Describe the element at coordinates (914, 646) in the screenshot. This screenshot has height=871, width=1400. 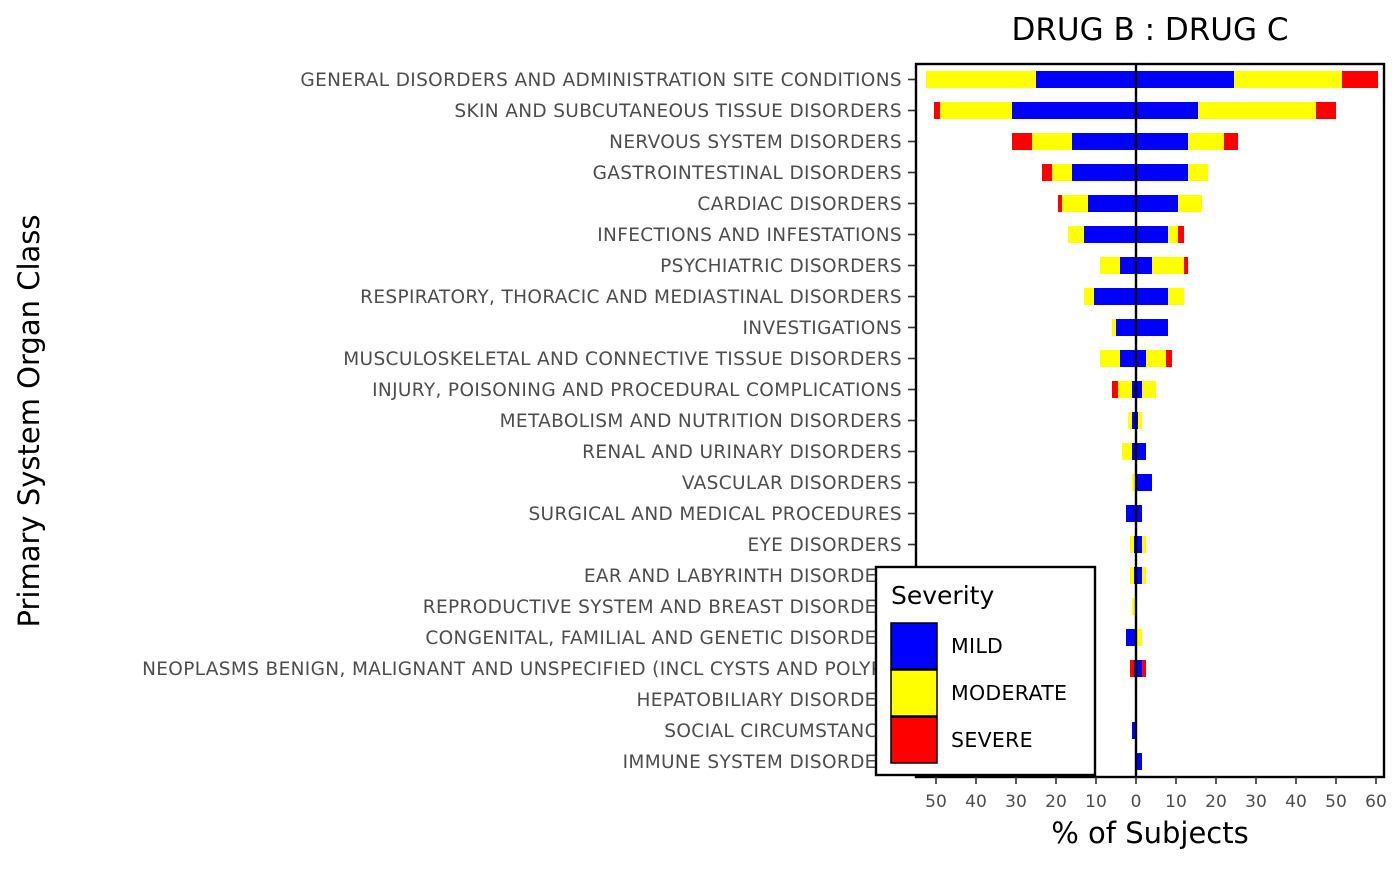
I see `legend-swatch-mild` at that location.